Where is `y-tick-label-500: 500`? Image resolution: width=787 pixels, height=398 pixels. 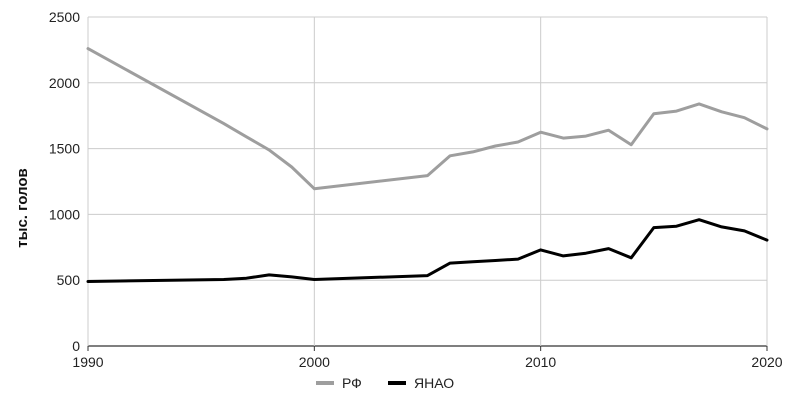 y-tick-label-500: 500 is located at coordinates (69, 280).